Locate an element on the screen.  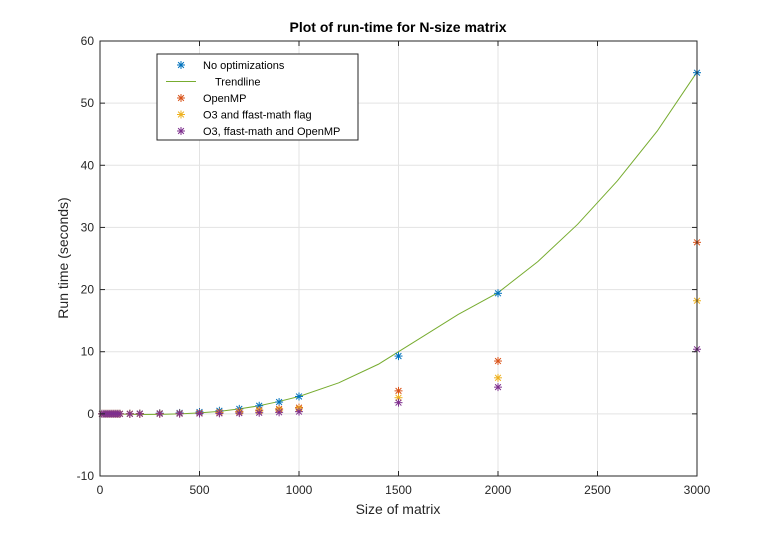
x-tick-label: 0 is located at coordinates (100, 490).